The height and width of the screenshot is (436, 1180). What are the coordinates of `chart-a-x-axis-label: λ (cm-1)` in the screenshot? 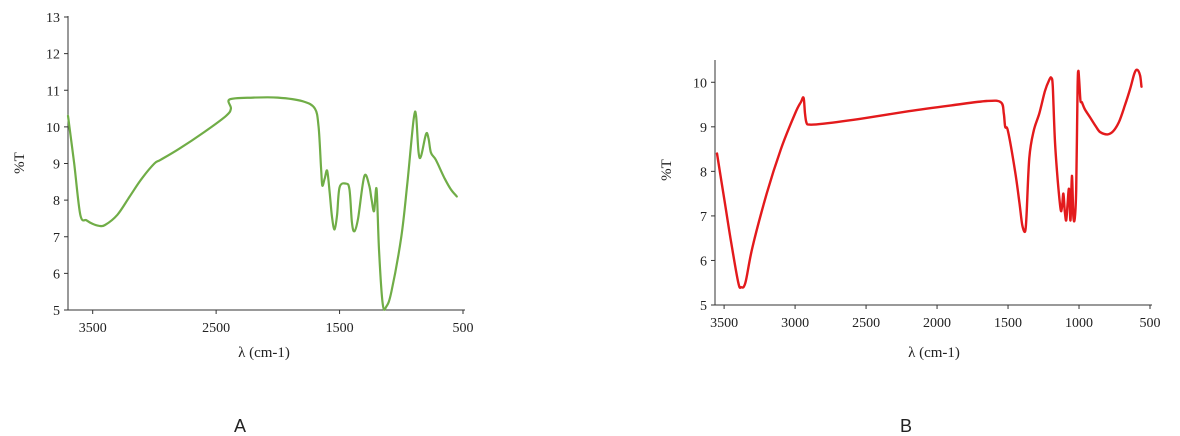 It's located at (264, 353).